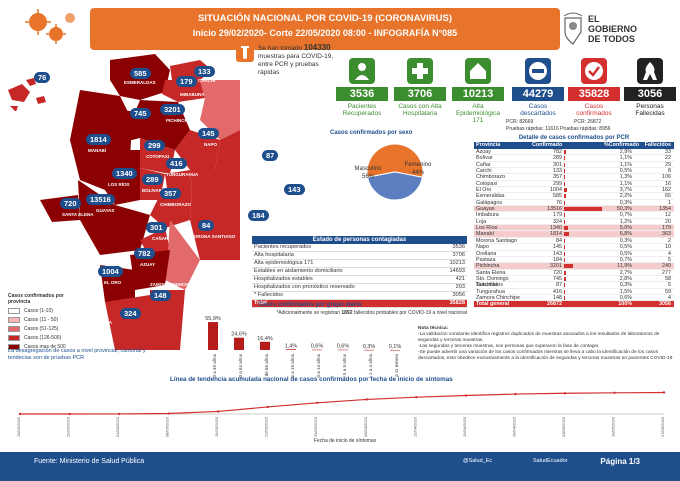  I want to click on table-row: Morona Santiago 84 0,3% 2, so click(574, 241).